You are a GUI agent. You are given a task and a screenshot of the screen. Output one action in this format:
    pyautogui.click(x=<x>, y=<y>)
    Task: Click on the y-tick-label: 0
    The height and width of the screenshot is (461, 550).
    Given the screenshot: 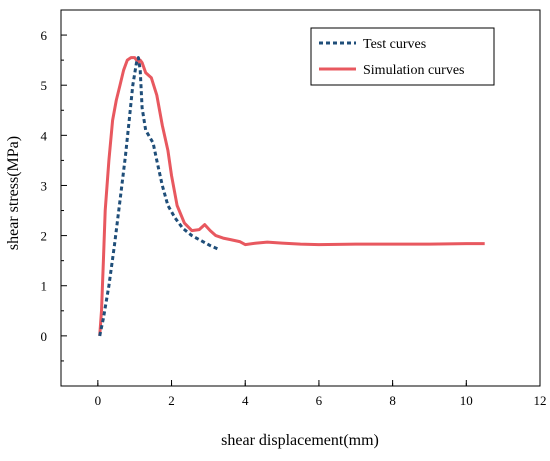 What is the action you would take?
    pyautogui.click(x=44, y=336)
    